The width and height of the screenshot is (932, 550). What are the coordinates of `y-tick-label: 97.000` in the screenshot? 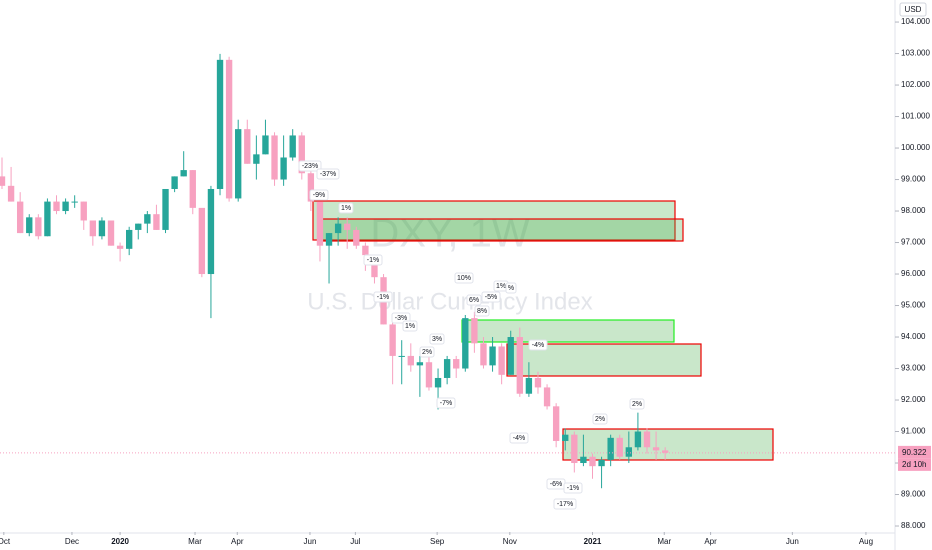 It's located at (913, 242).